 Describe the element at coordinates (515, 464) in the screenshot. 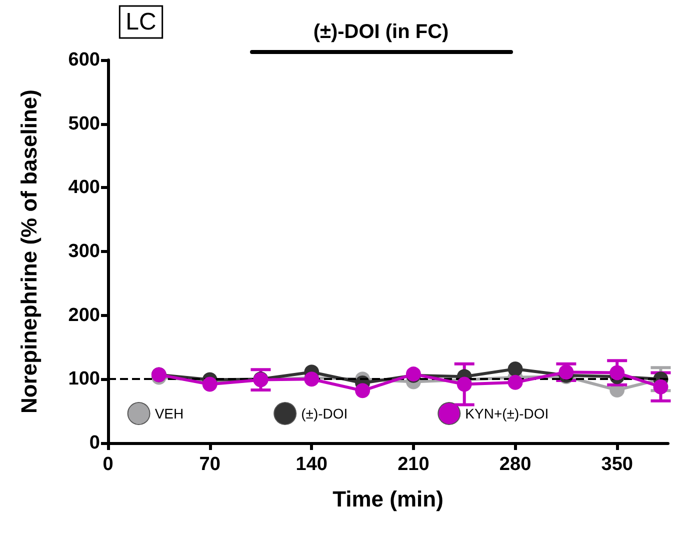

I see `x-tick-label: 280` at that location.